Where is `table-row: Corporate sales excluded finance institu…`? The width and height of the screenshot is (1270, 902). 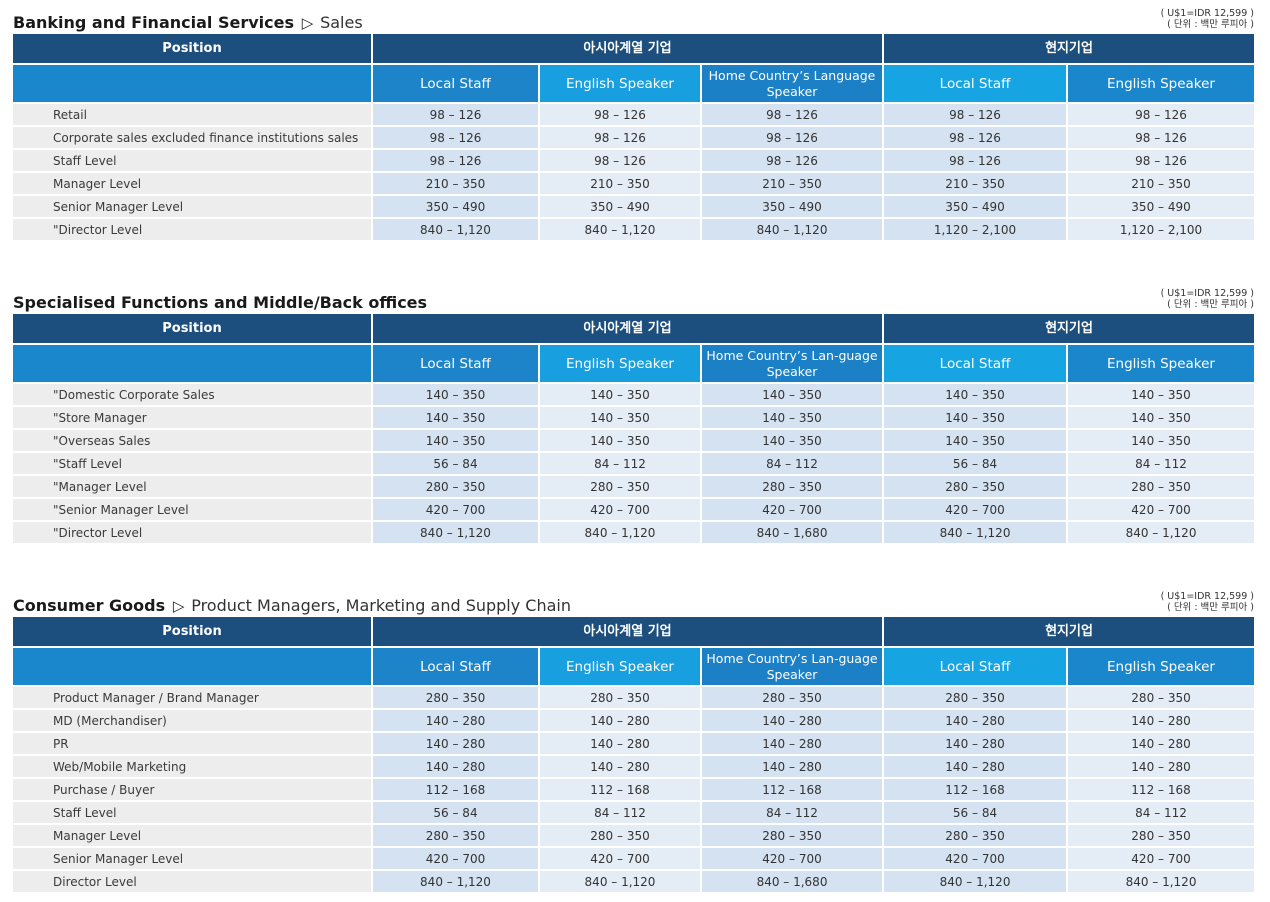 table-row: Corporate sales excluded finance institu… is located at coordinates (634, 137).